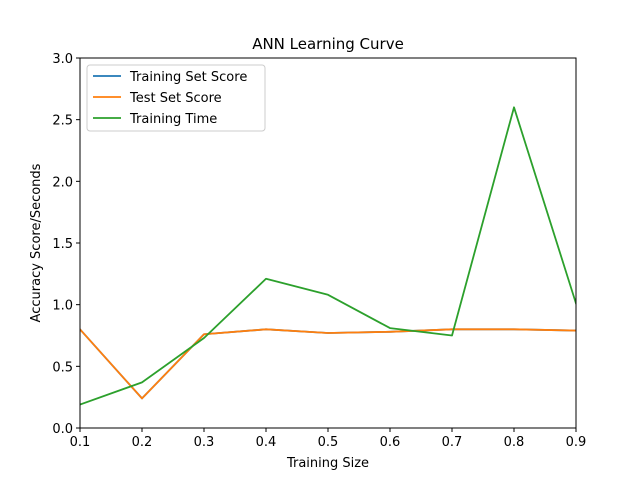 The image size is (640, 480). Describe the element at coordinates (62, 367) in the screenshot. I see `y-tick-label: 0.5` at that location.